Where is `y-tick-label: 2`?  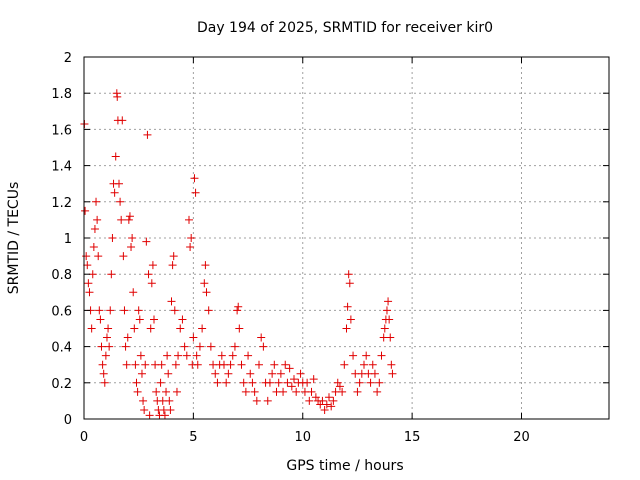 y-tick-label: 2 is located at coordinates (68, 58).